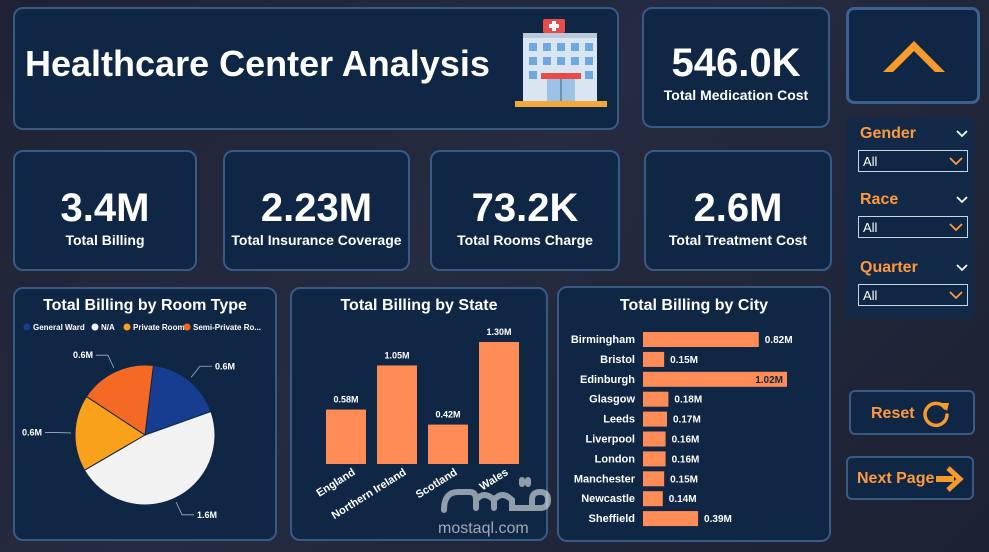 The height and width of the screenshot is (552, 989). Describe the element at coordinates (496, 506) in the screenshot. I see `watermark: mostaql.com` at that location.